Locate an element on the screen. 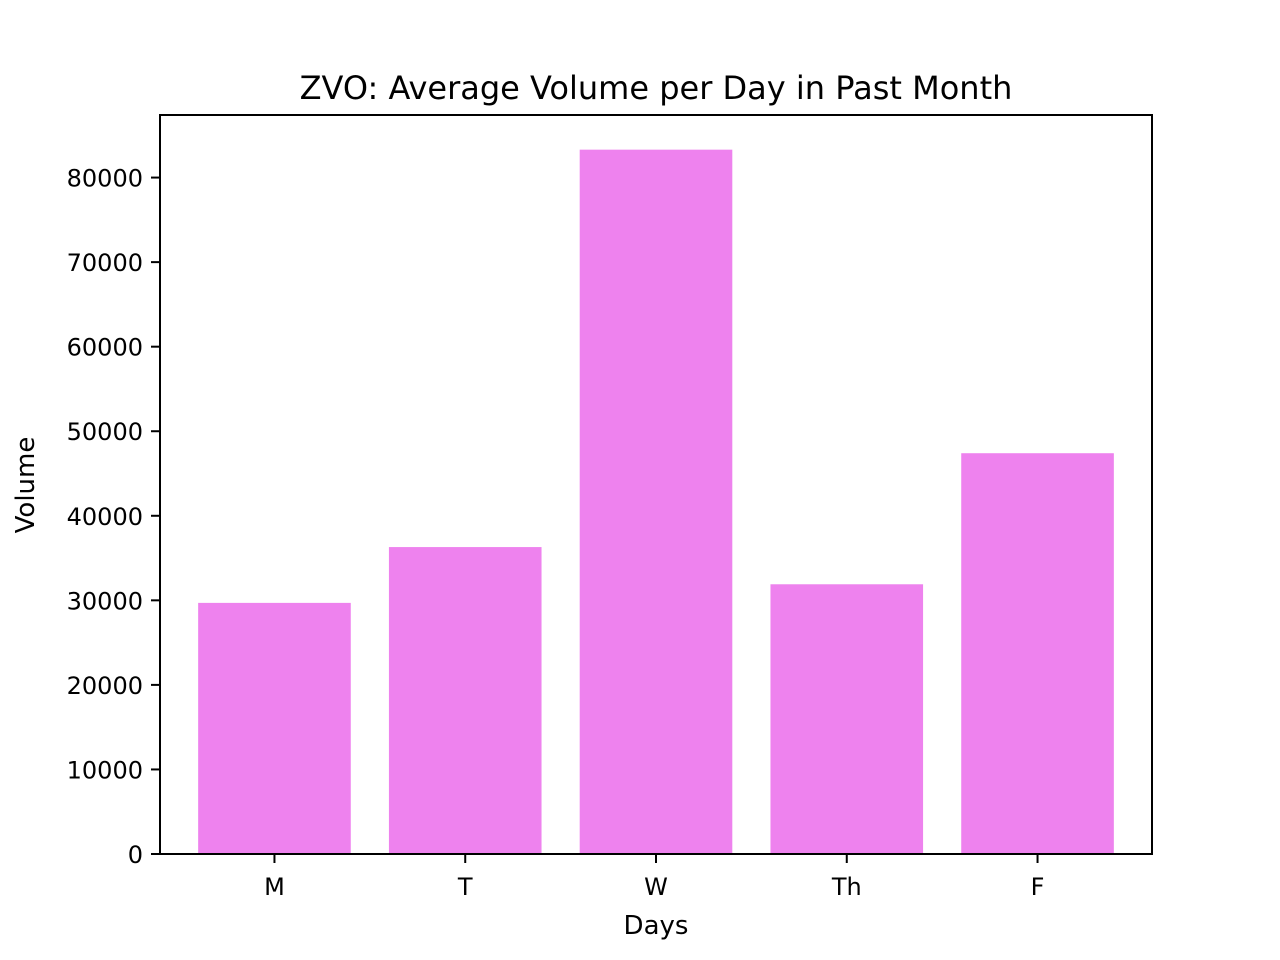 Image resolution: width=1280 pixels, height=960 pixels. y-tick-label: 10000 is located at coordinates (105, 770).